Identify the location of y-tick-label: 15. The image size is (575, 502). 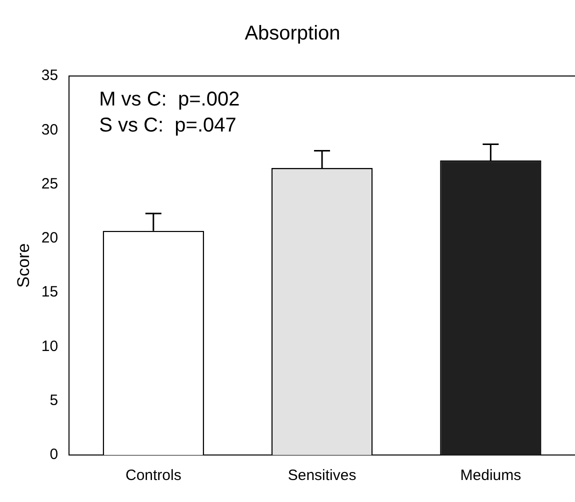
(49, 292).